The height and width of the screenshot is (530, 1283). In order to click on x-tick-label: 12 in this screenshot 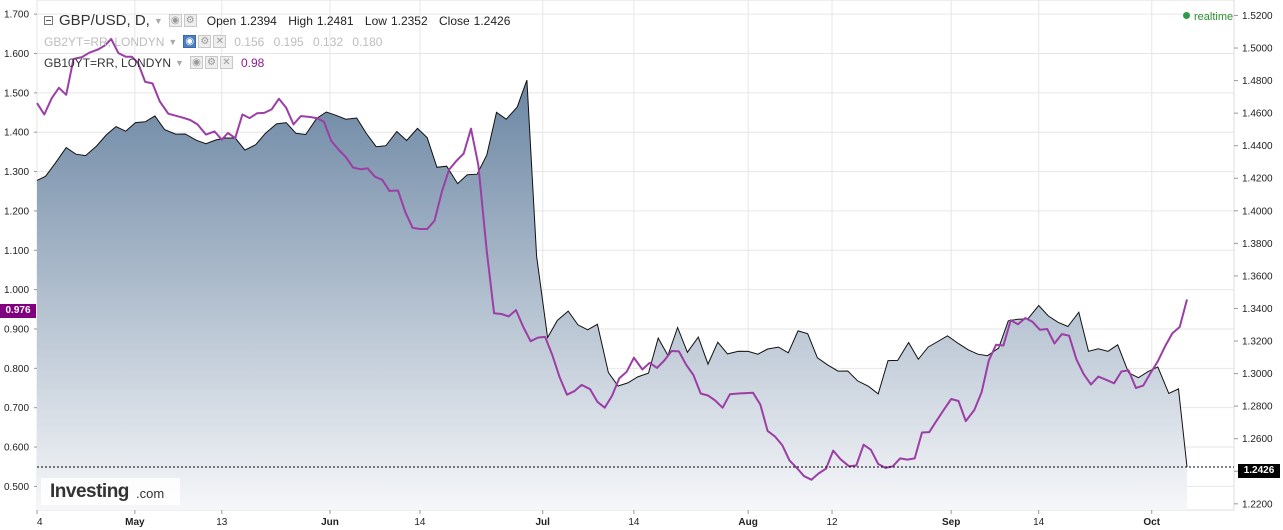, I will do `click(832, 522)`.